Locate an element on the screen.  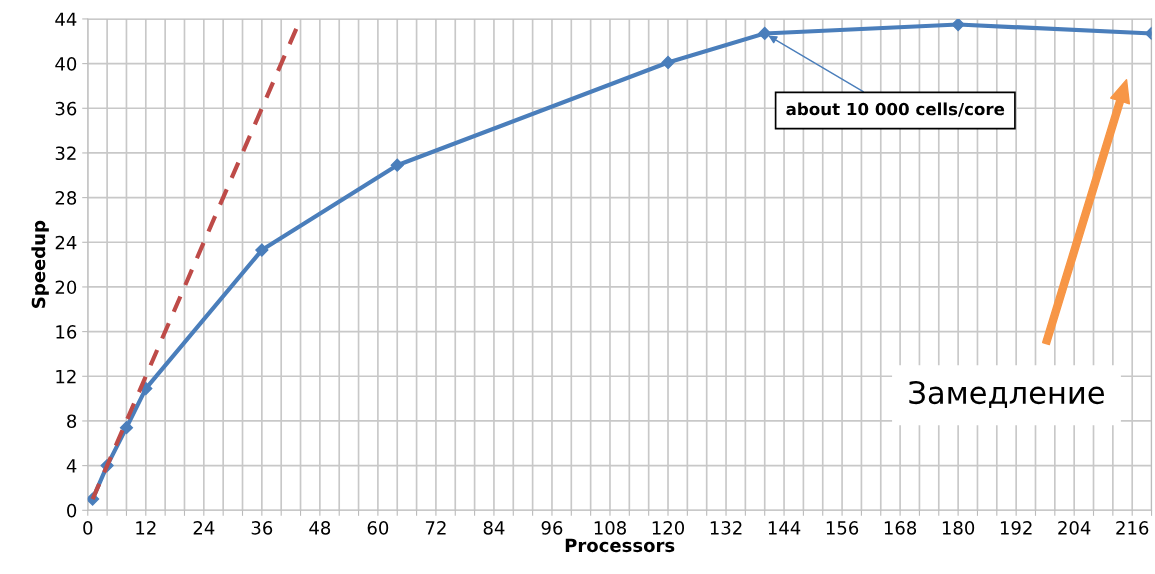
x-tick-label: 192 is located at coordinates (1016, 528).